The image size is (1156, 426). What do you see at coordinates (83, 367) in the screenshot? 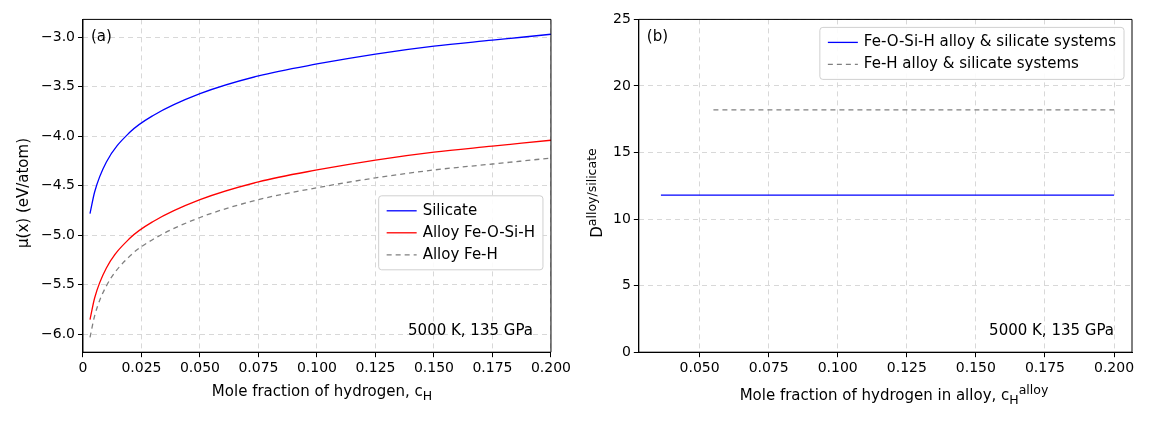
I see `x-tick-label: 0` at bounding box center [83, 367].